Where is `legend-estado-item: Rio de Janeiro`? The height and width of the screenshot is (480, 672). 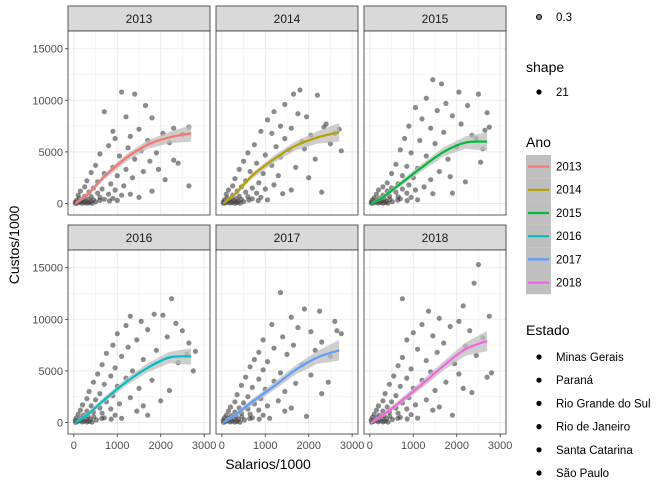 legend-estado-item: Rio de Janeiro is located at coordinates (583, 428).